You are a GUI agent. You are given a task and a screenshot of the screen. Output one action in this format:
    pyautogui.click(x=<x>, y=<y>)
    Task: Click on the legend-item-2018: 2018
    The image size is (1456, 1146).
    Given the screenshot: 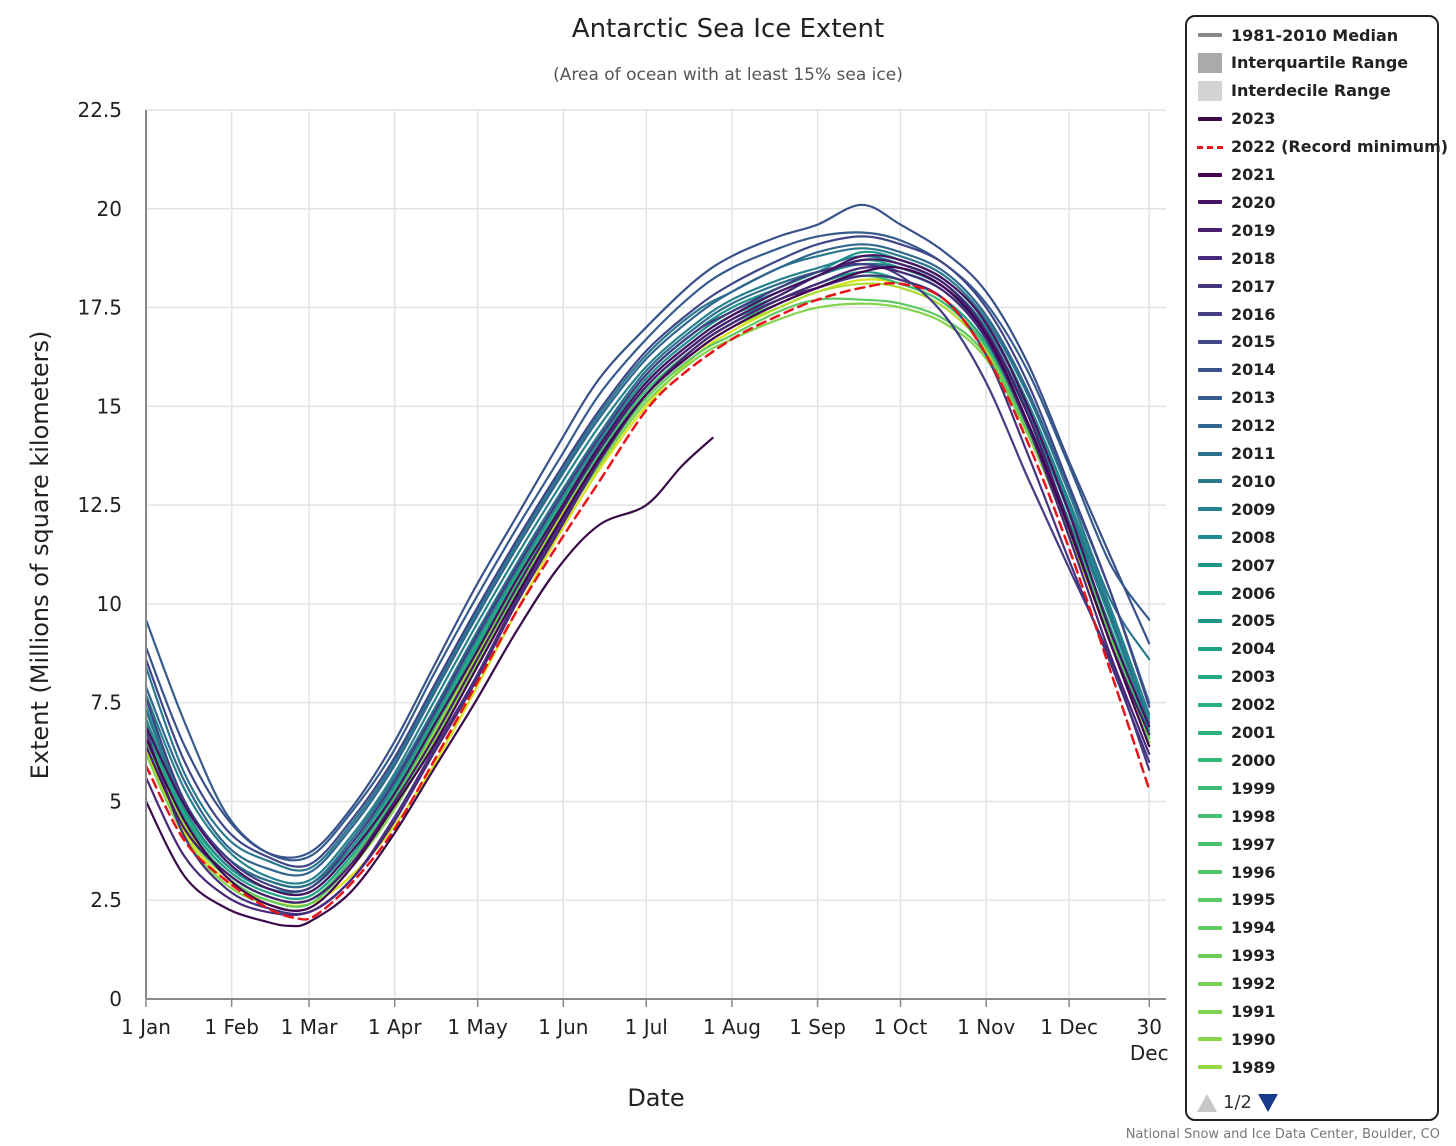 What is the action you would take?
    pyautogui.click(x=1236, y=258)
    